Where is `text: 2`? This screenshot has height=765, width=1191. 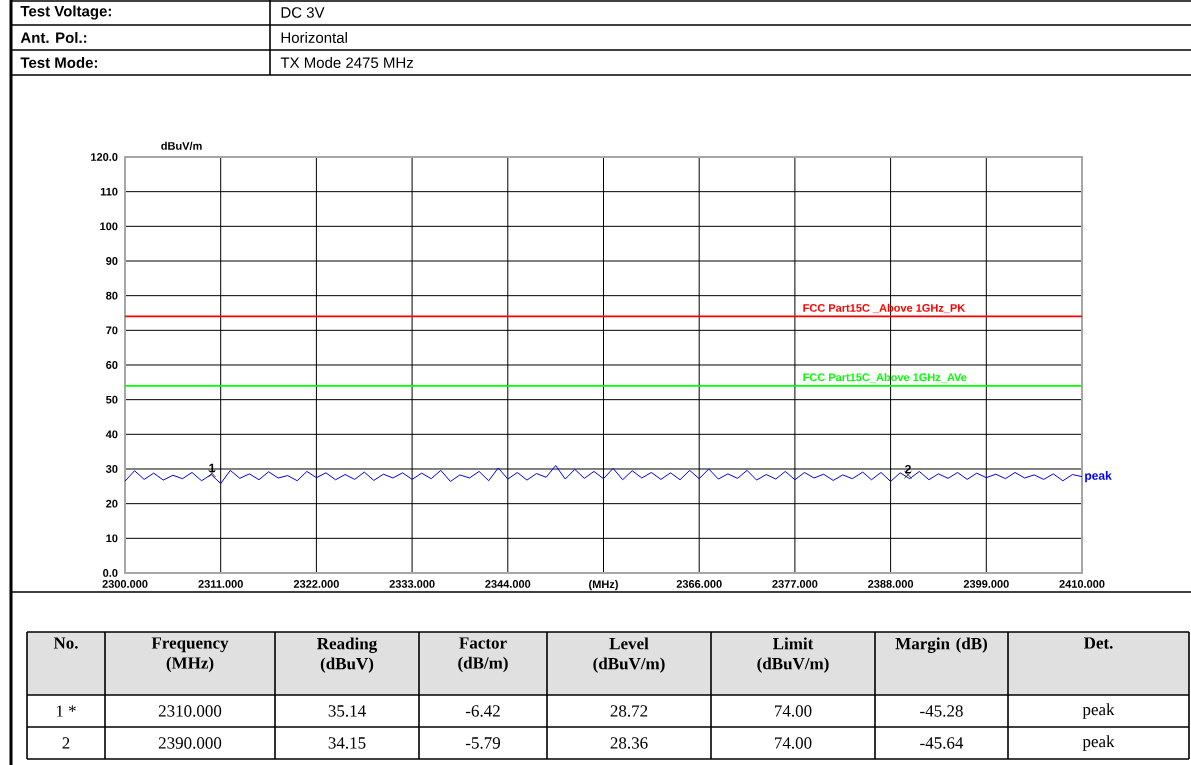
text: 2 is located at coordinates (66, 743).